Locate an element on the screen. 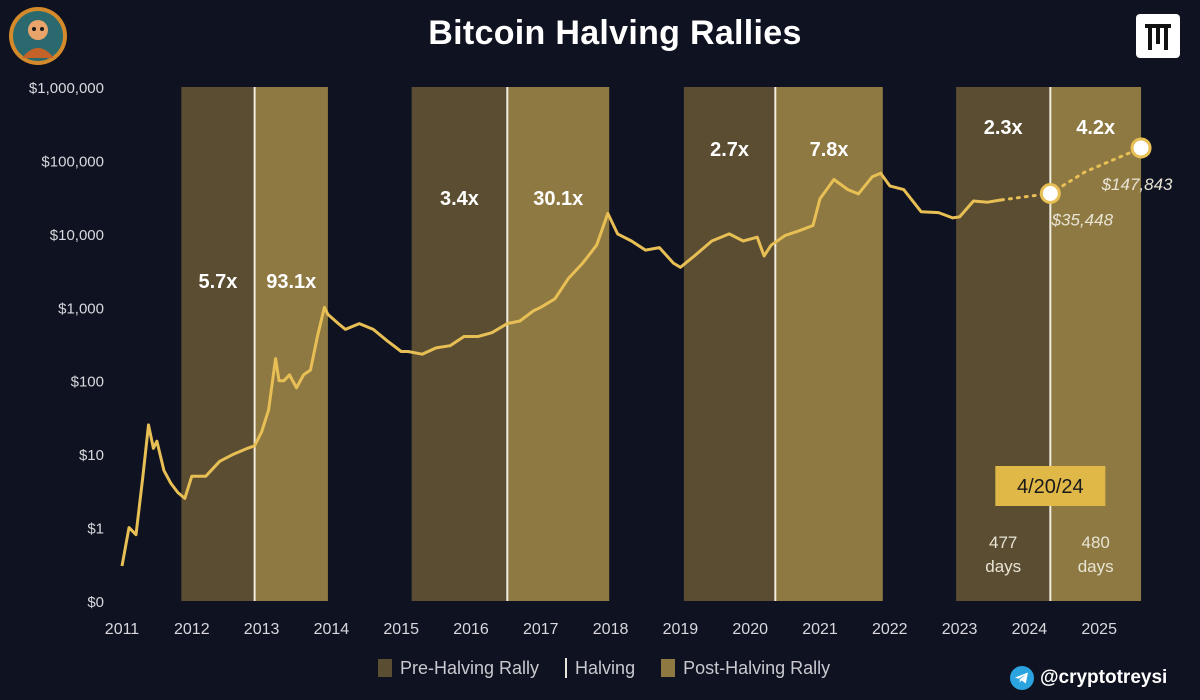  y-tick-label: $10,000 is located at coordinates (77, 235).